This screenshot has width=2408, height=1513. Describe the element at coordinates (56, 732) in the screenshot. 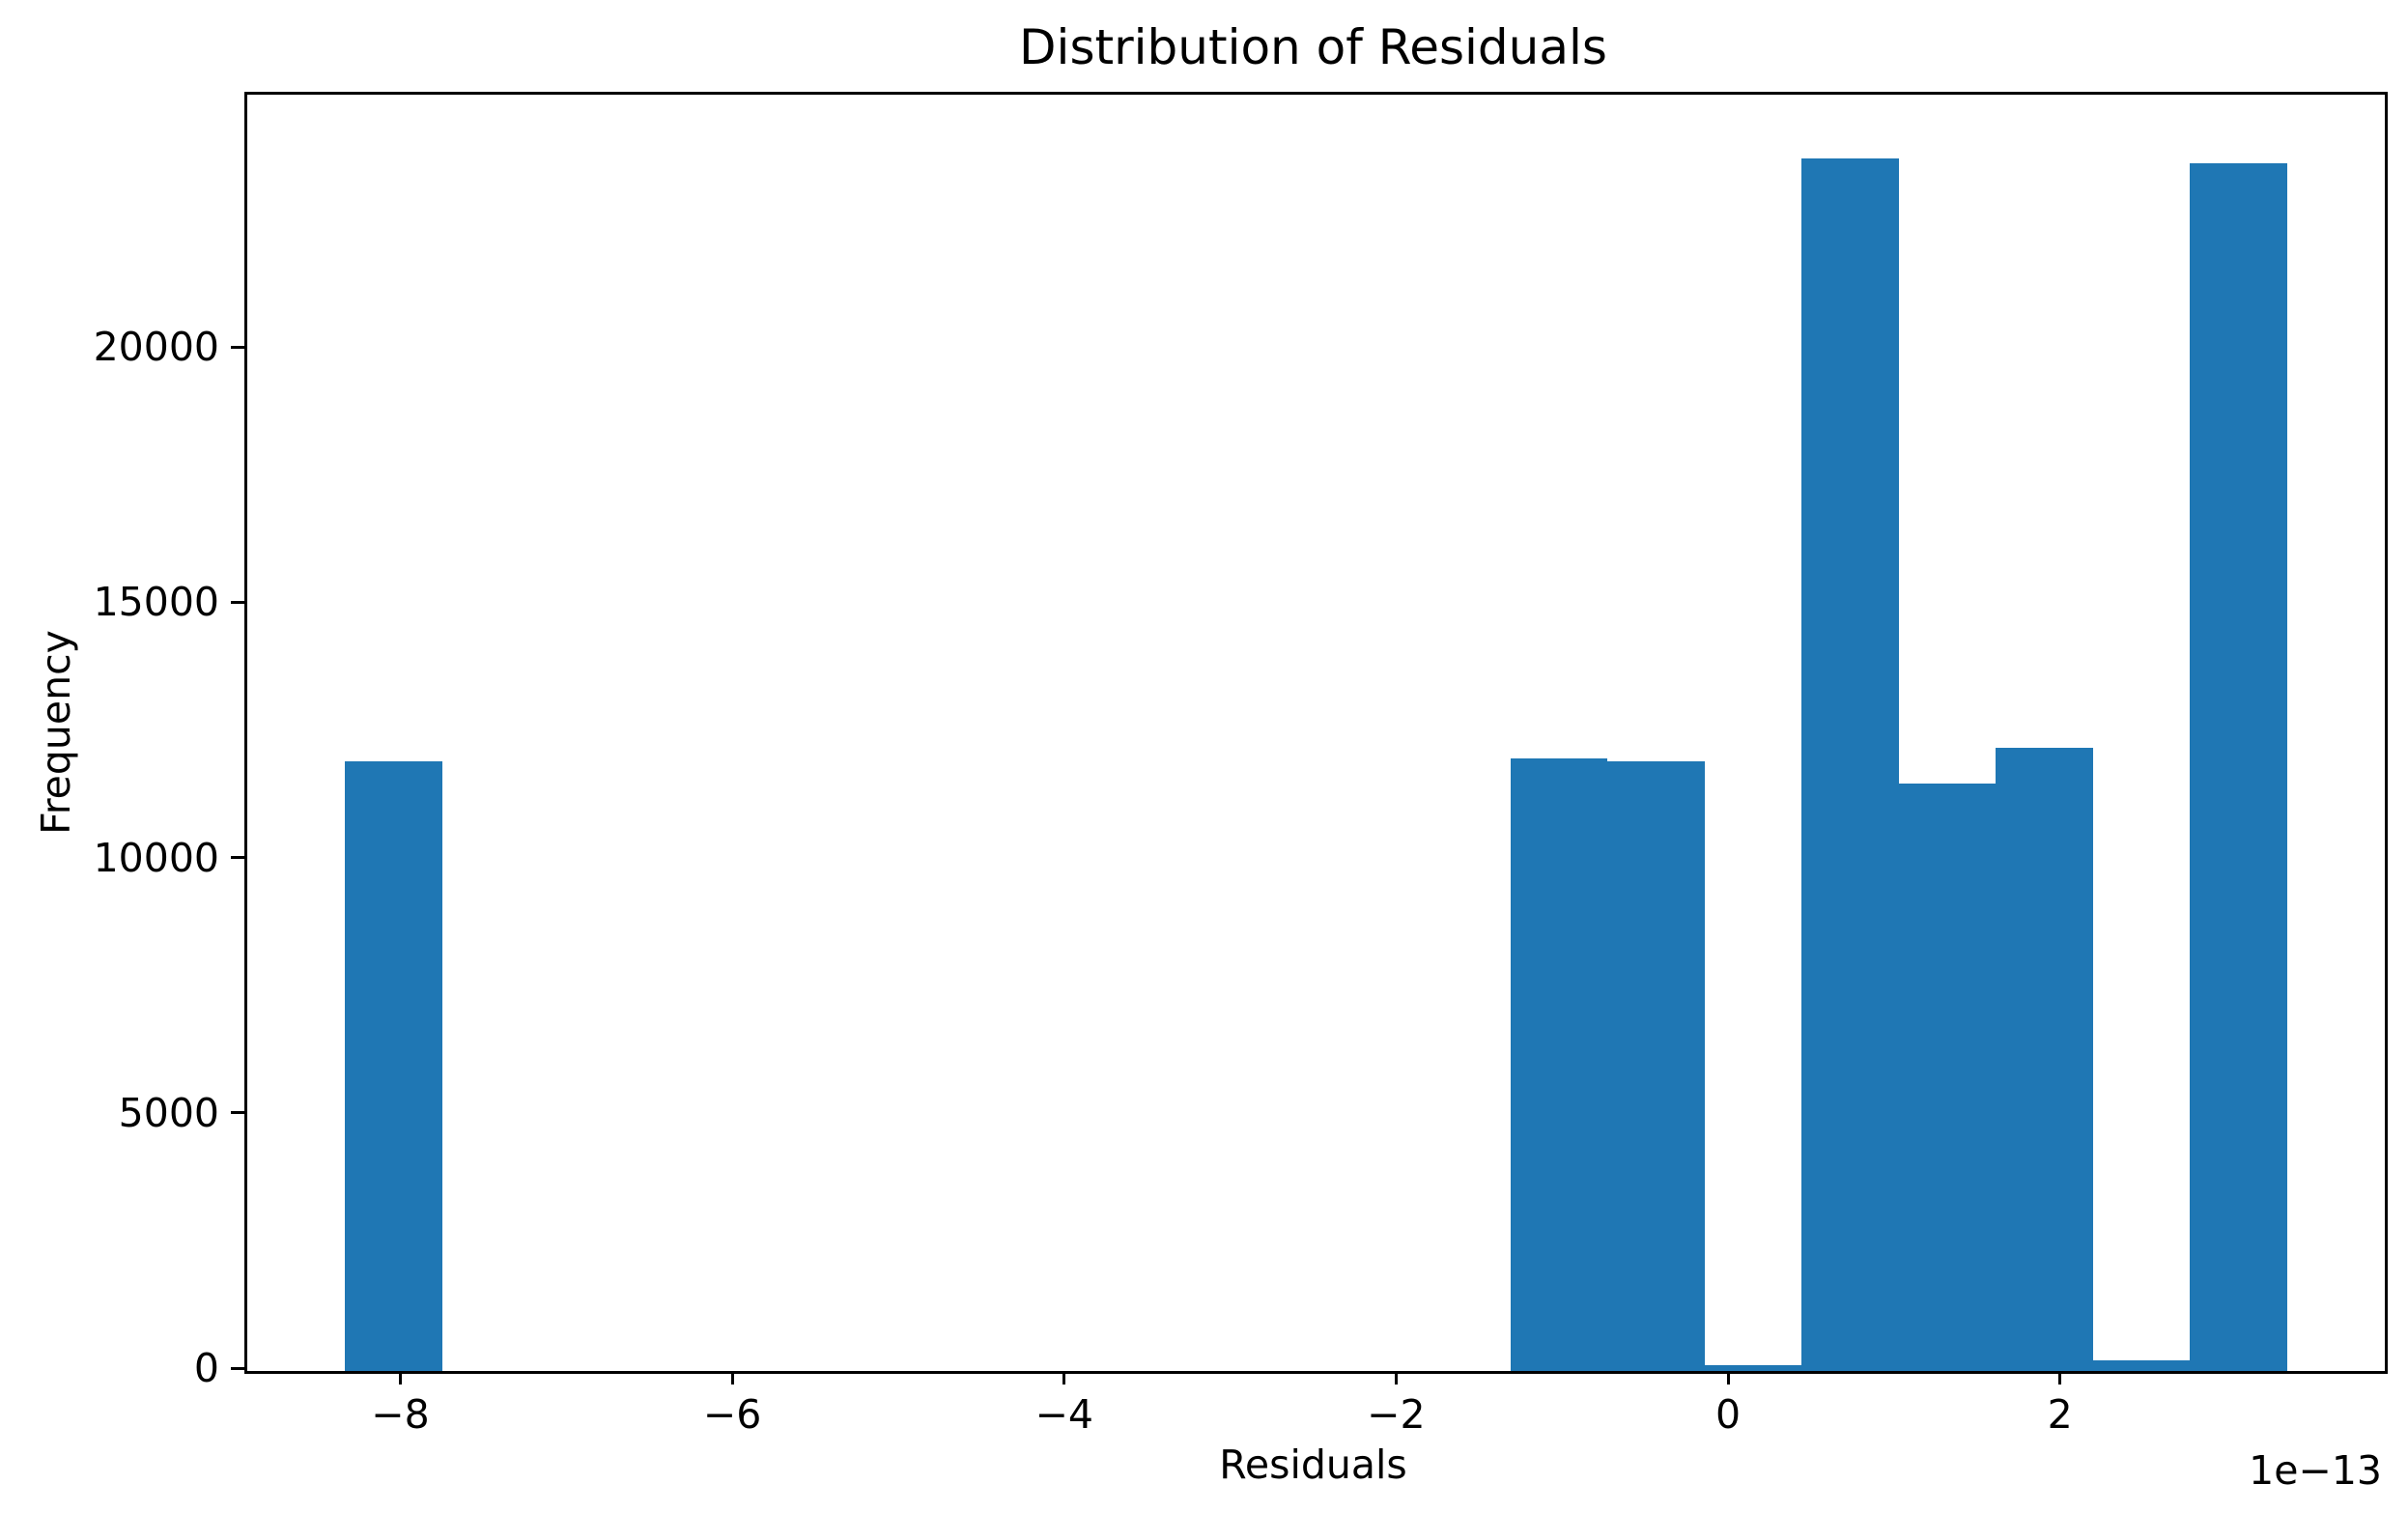

I see `y-axis-label: Frequency` at that location.